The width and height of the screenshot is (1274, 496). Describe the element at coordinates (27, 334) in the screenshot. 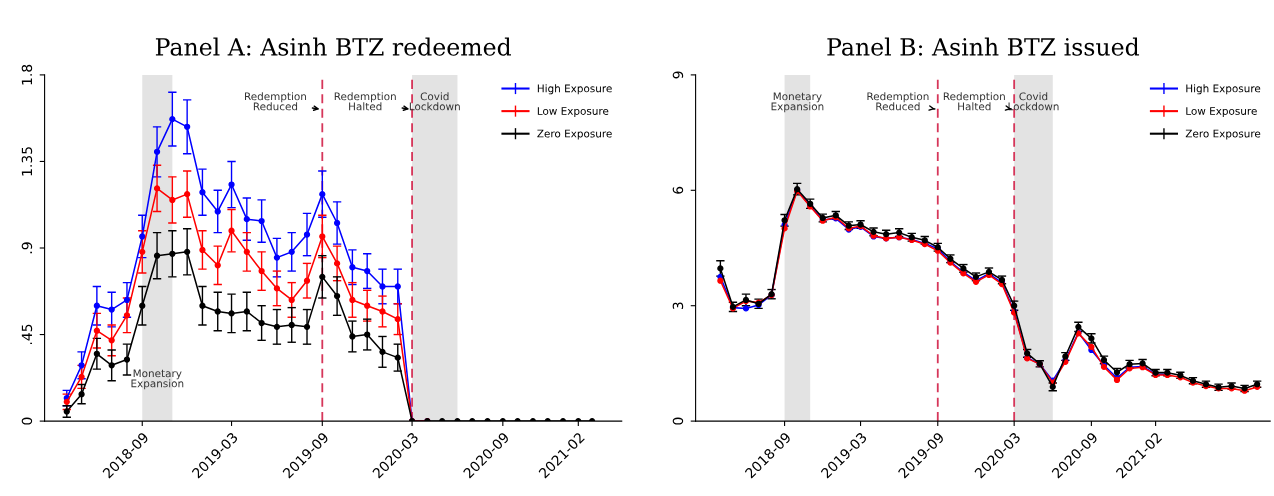

I see `y-tick-label: .45` at that location.